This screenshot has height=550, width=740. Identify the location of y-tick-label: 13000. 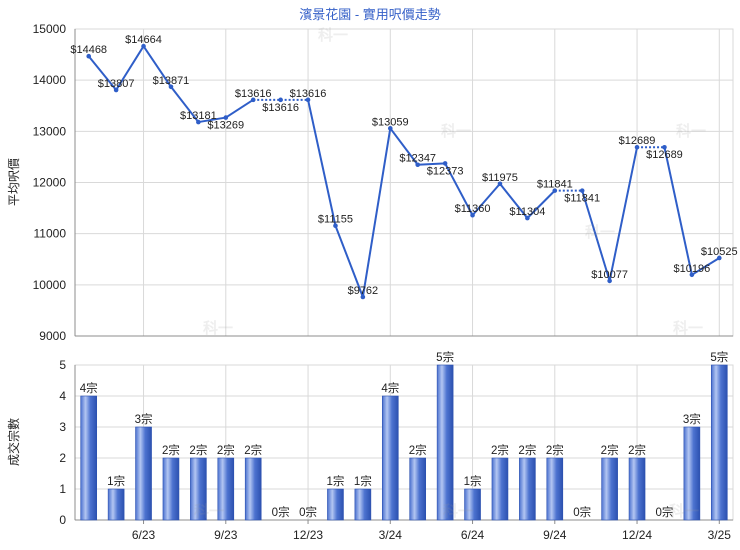
(50, 131).